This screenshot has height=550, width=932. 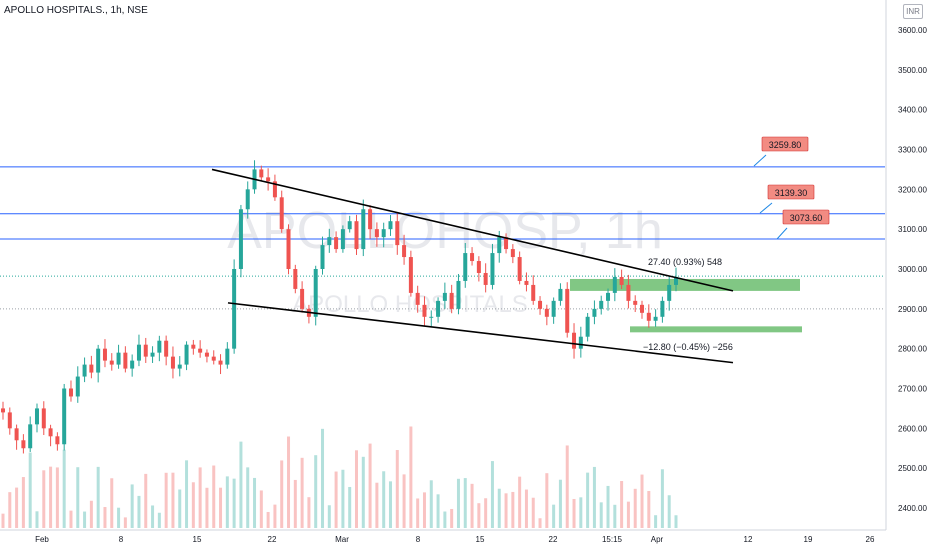 What do you see at coordinates (870, 539) in the screenshot?
I see `x-tick-label: 26` at bounding box center [870, 539].